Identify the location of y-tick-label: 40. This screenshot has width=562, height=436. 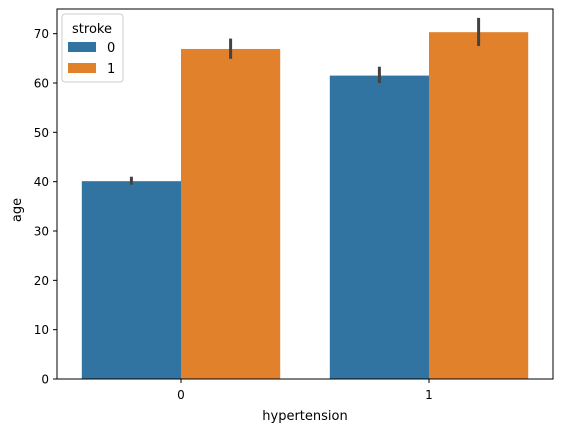
(41, 182).